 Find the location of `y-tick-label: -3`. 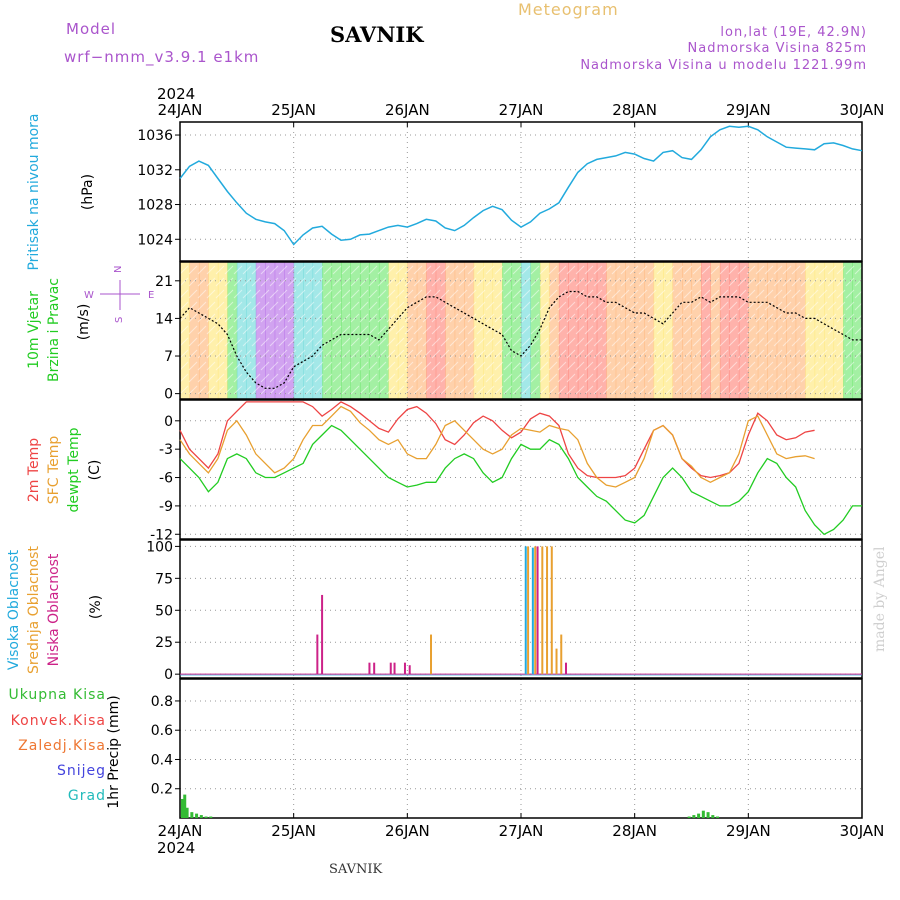

y-tick-label: -3 is located at coordinates (166, 450).